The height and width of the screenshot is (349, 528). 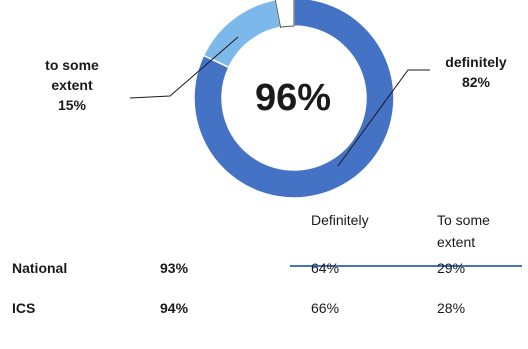 What do you see at coordinates (325, 268) in the screenshot?
I see `row-value-national-definitely: 64%` at bounding box center [325, 268].